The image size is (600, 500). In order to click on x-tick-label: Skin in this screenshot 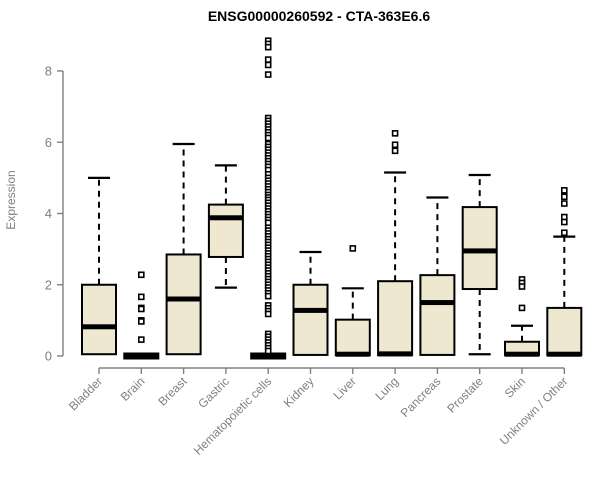, I will do `click(515, 387)`.